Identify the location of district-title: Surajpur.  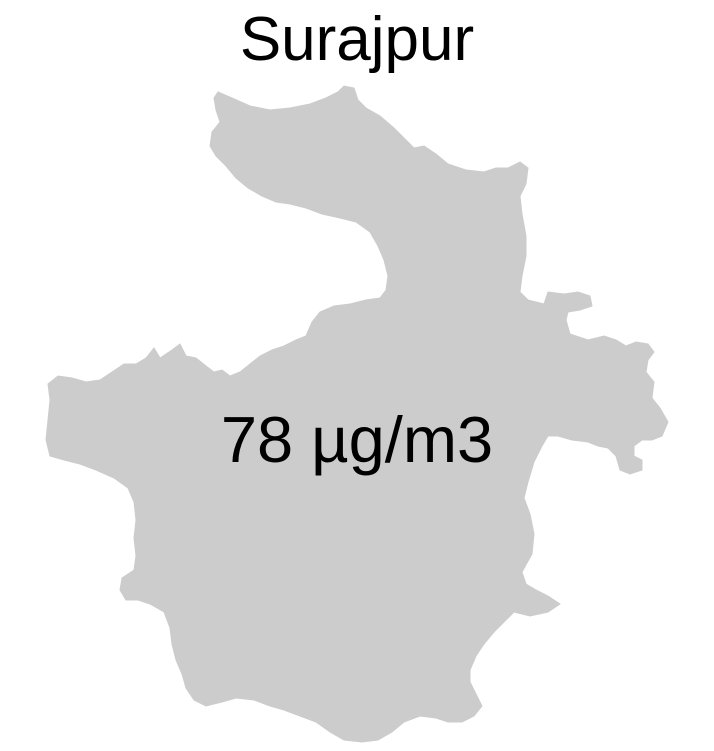
(357, 39).